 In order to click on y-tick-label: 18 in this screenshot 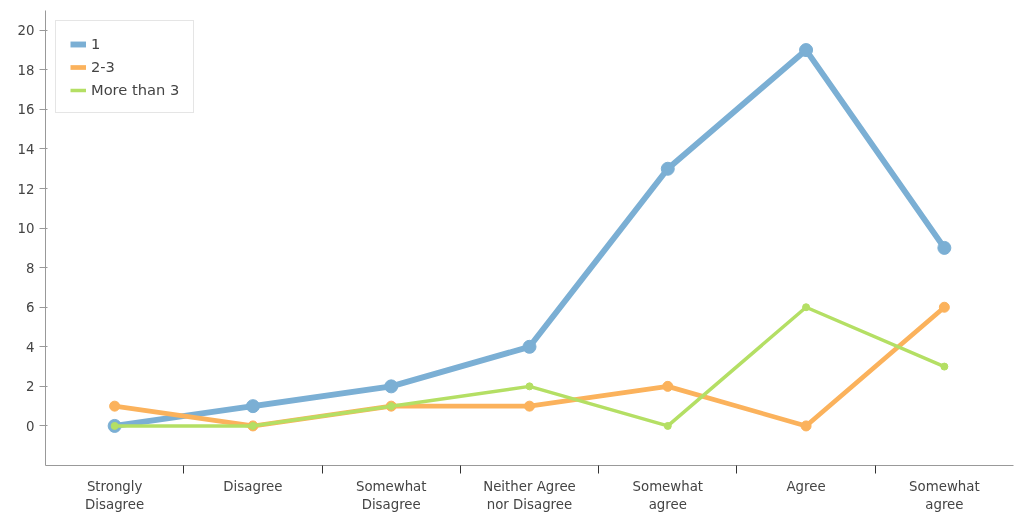, I will do `click(26, 70)`.